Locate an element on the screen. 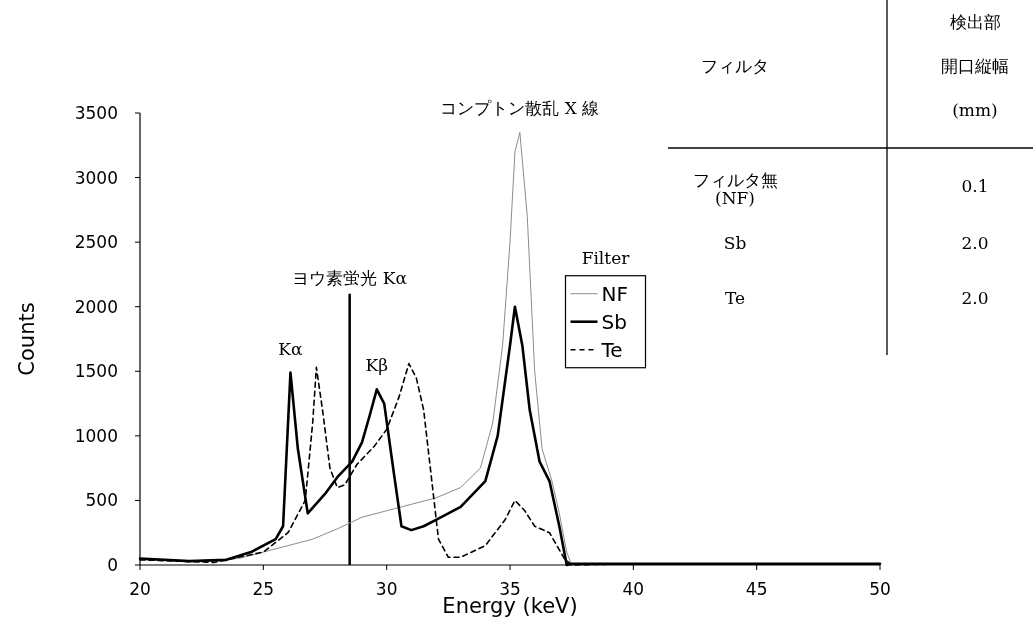 Image resolution: width=1033 pixels, height=627 pixels. text: (mm) is located at coordinates (975, 110).